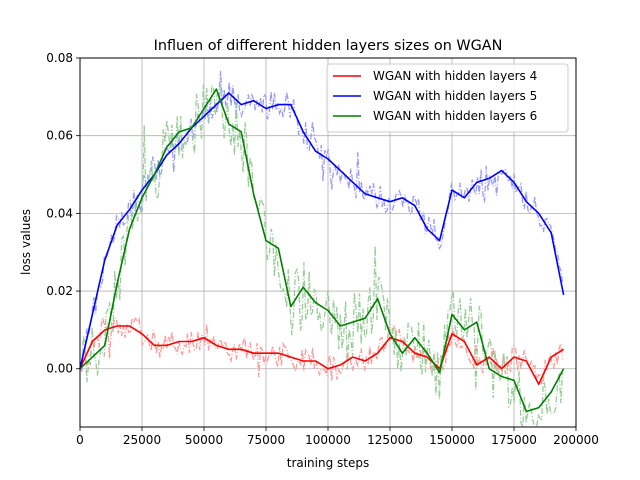 This screenshot has height=480, width=640. What do you see at coordinates (576, 440) in the screenshot?
I see `x-tick-label: 200000` at bounding box center [576, 440].